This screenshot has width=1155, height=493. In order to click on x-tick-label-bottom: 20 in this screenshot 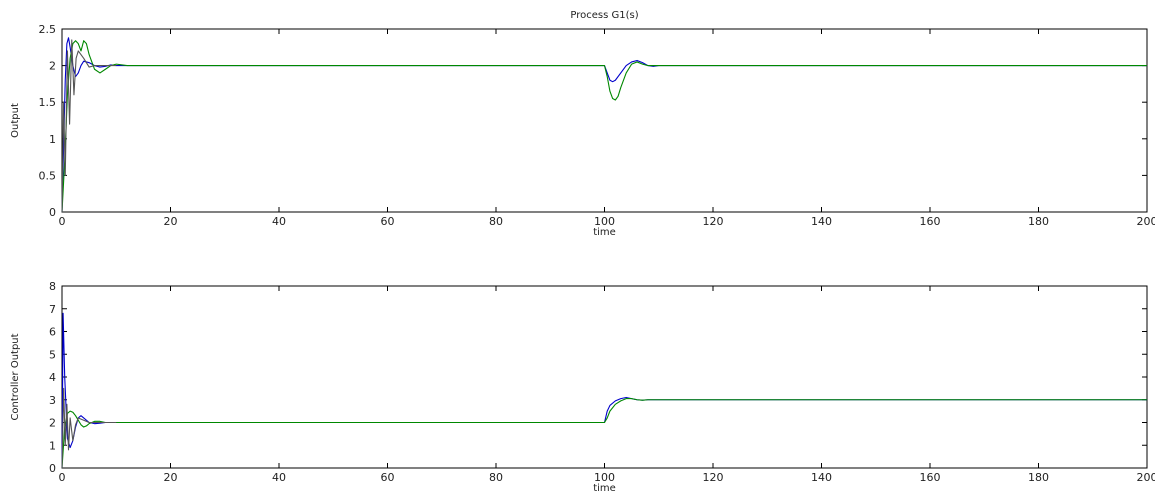, I will do `click(171, 477)`.